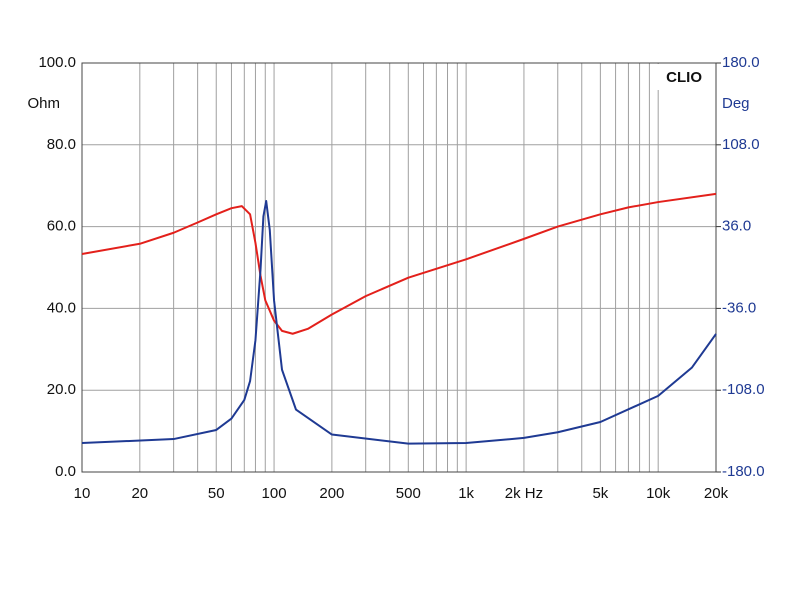 The height and width of the screenshot is (605, 800). Describe the element at coordinates (408, 493) in the screenshot. I see `x-tick-label: 500` at that location.